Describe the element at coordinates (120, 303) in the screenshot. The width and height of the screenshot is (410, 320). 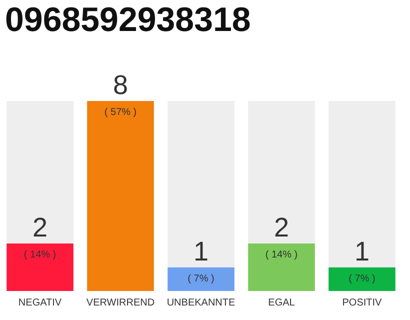
I see `x-tick-label: VERWIRREND` at that location.